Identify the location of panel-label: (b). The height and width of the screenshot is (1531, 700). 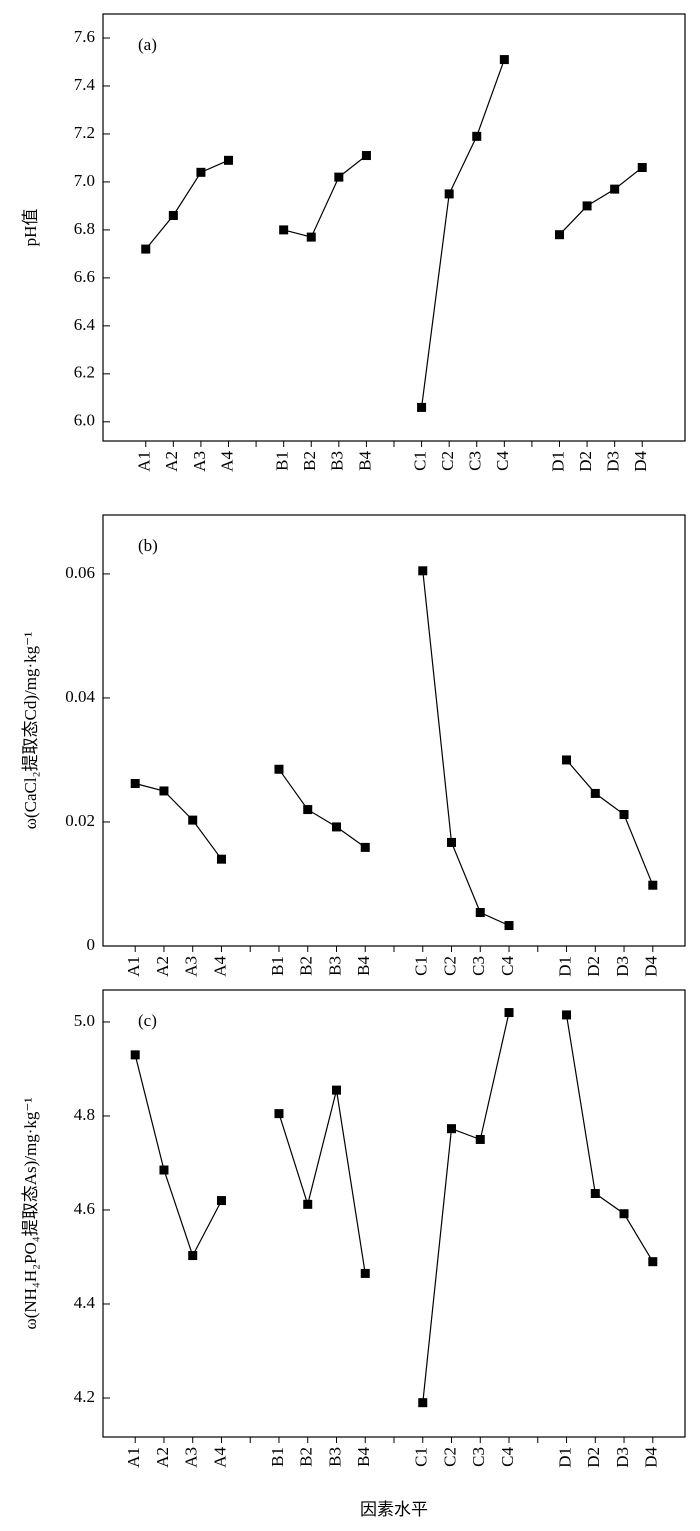
(148, 545).